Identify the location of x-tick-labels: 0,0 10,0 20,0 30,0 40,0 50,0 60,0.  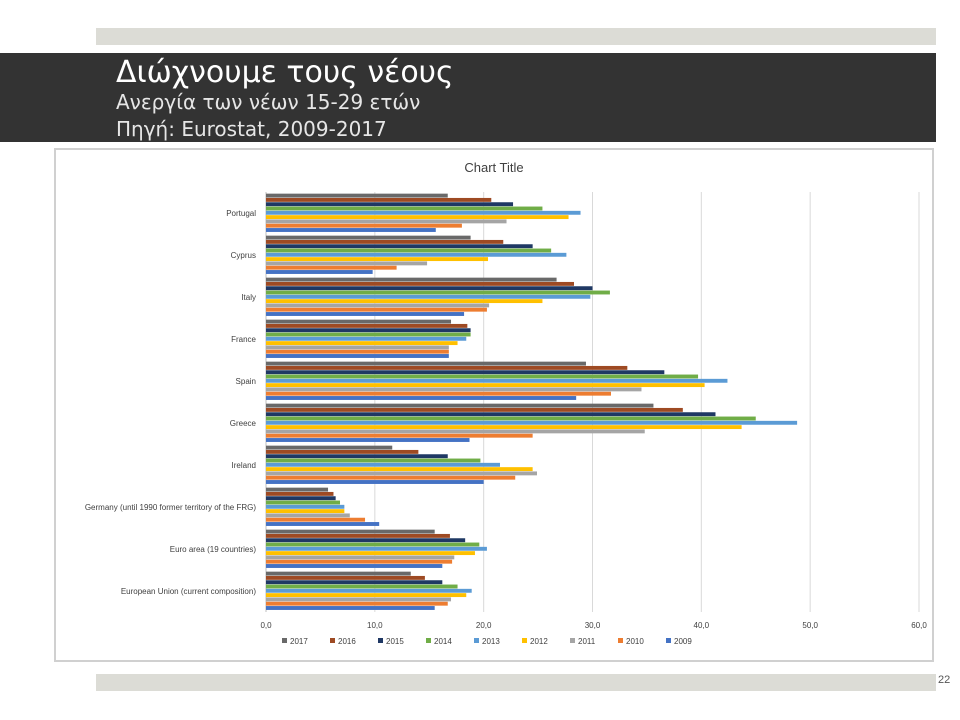
(593, 625).